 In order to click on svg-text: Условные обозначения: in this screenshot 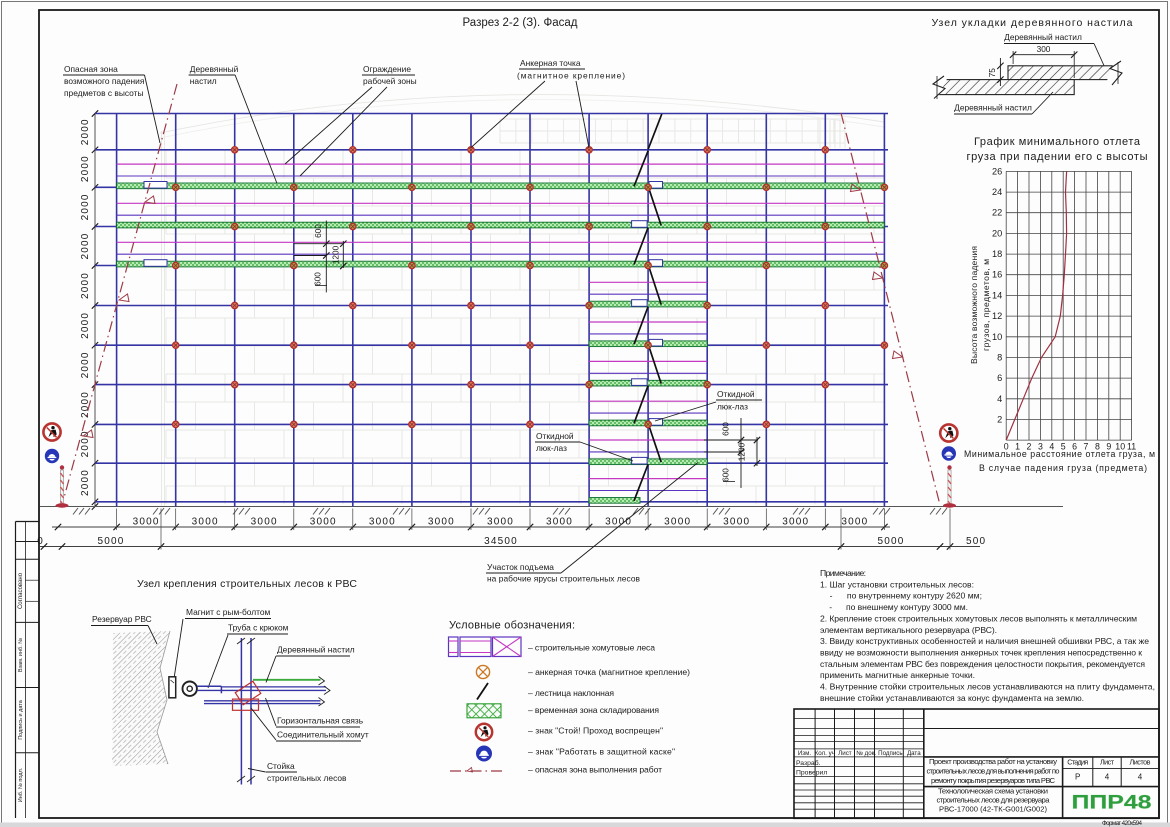, I will do `click(512, 626)`.